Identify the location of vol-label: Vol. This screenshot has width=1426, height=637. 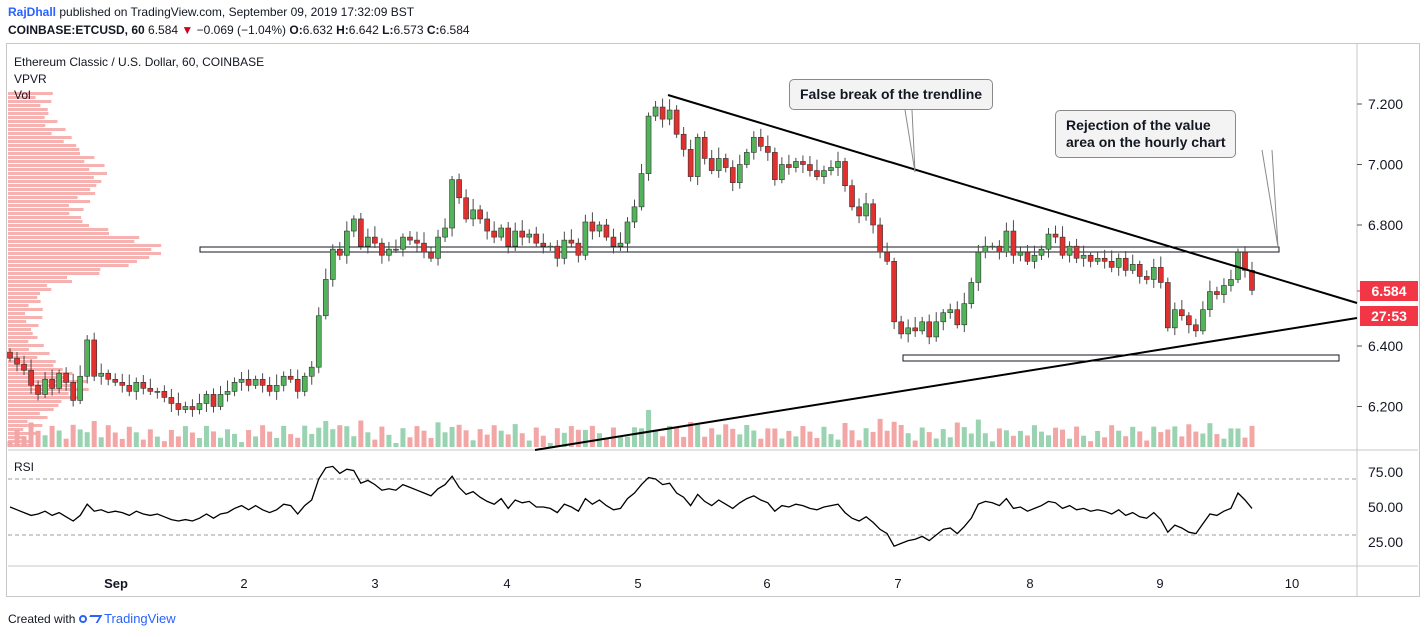
(22, 95).